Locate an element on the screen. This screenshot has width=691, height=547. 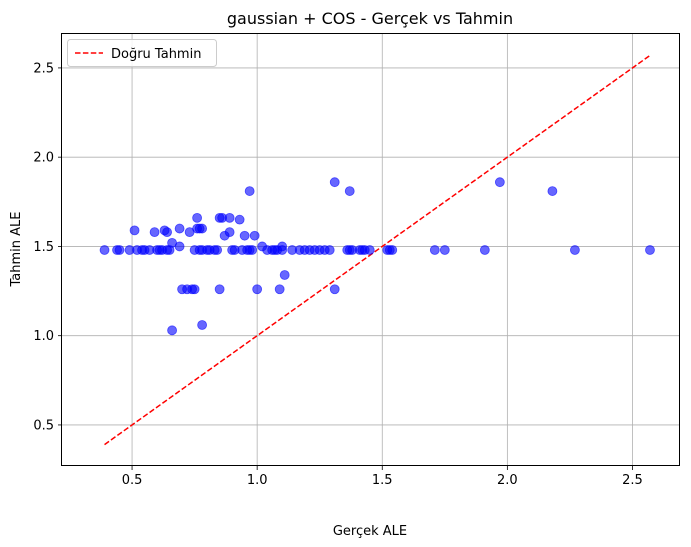
x-axis-label: Gerçek ALE is located at coordinates (370, 531).